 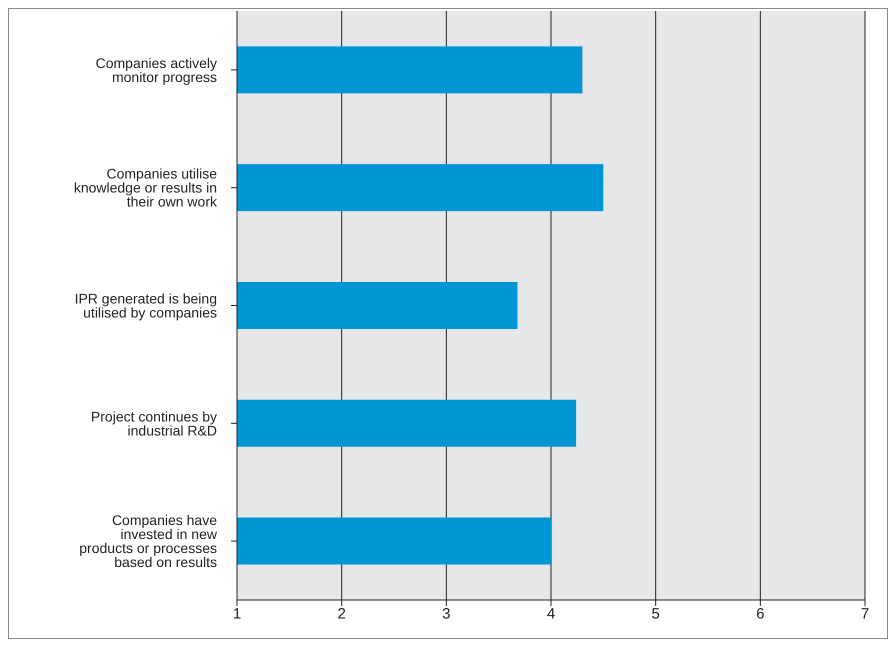 I want to click on x-tick-label: 3, so click(x=446, y=614).